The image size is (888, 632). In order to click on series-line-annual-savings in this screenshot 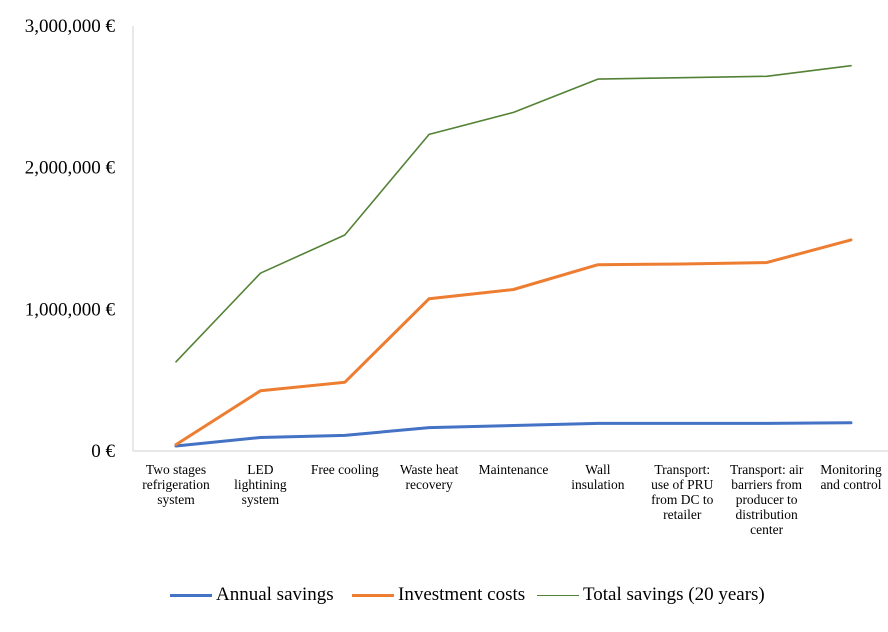, I will do `click(513, 434)`.